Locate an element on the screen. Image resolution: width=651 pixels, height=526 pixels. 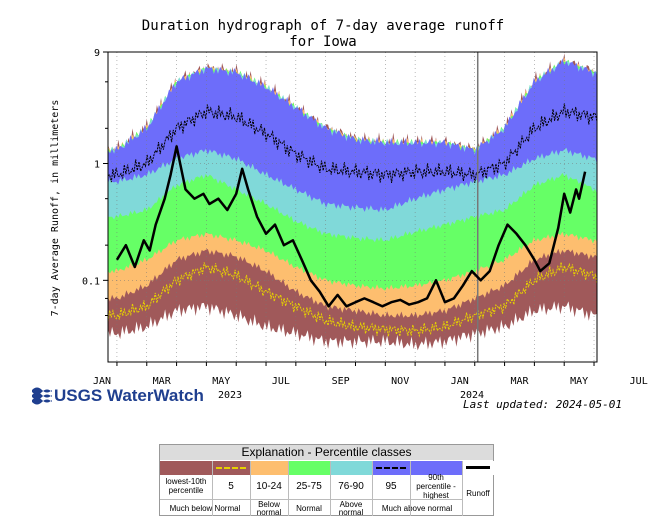
y-tick-label: 0.1 is located at coordinates (91, 281).